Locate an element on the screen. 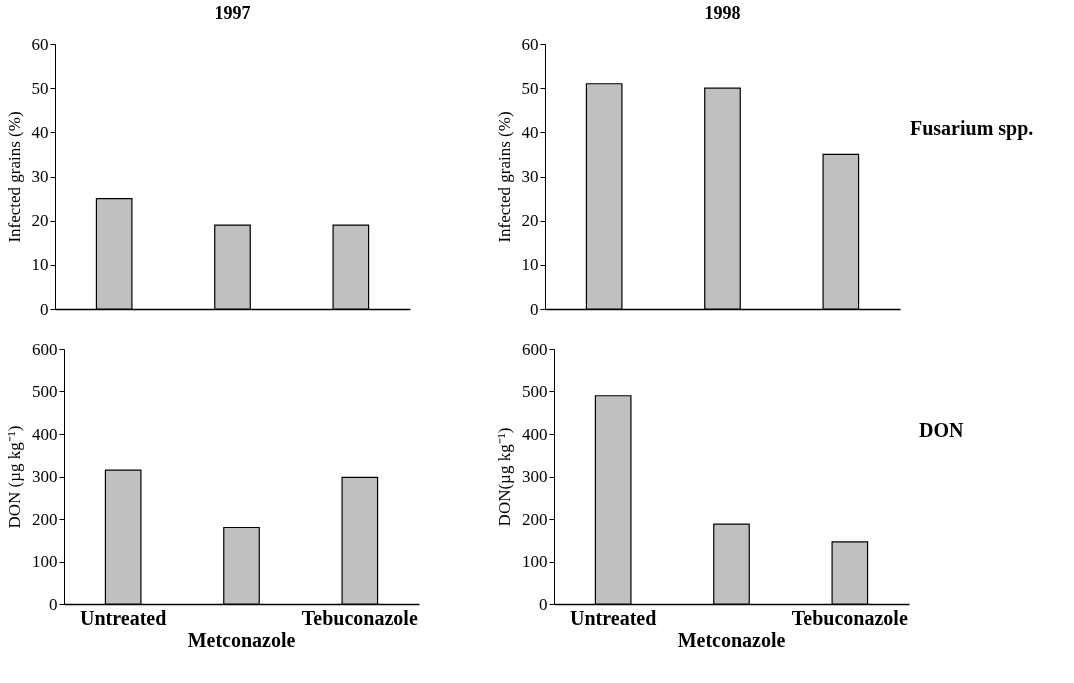 The width and height of the screenshot is (1074, 683). y-axis-title: DON(µg kg⁻¹) is located at coordinates (504, 477).